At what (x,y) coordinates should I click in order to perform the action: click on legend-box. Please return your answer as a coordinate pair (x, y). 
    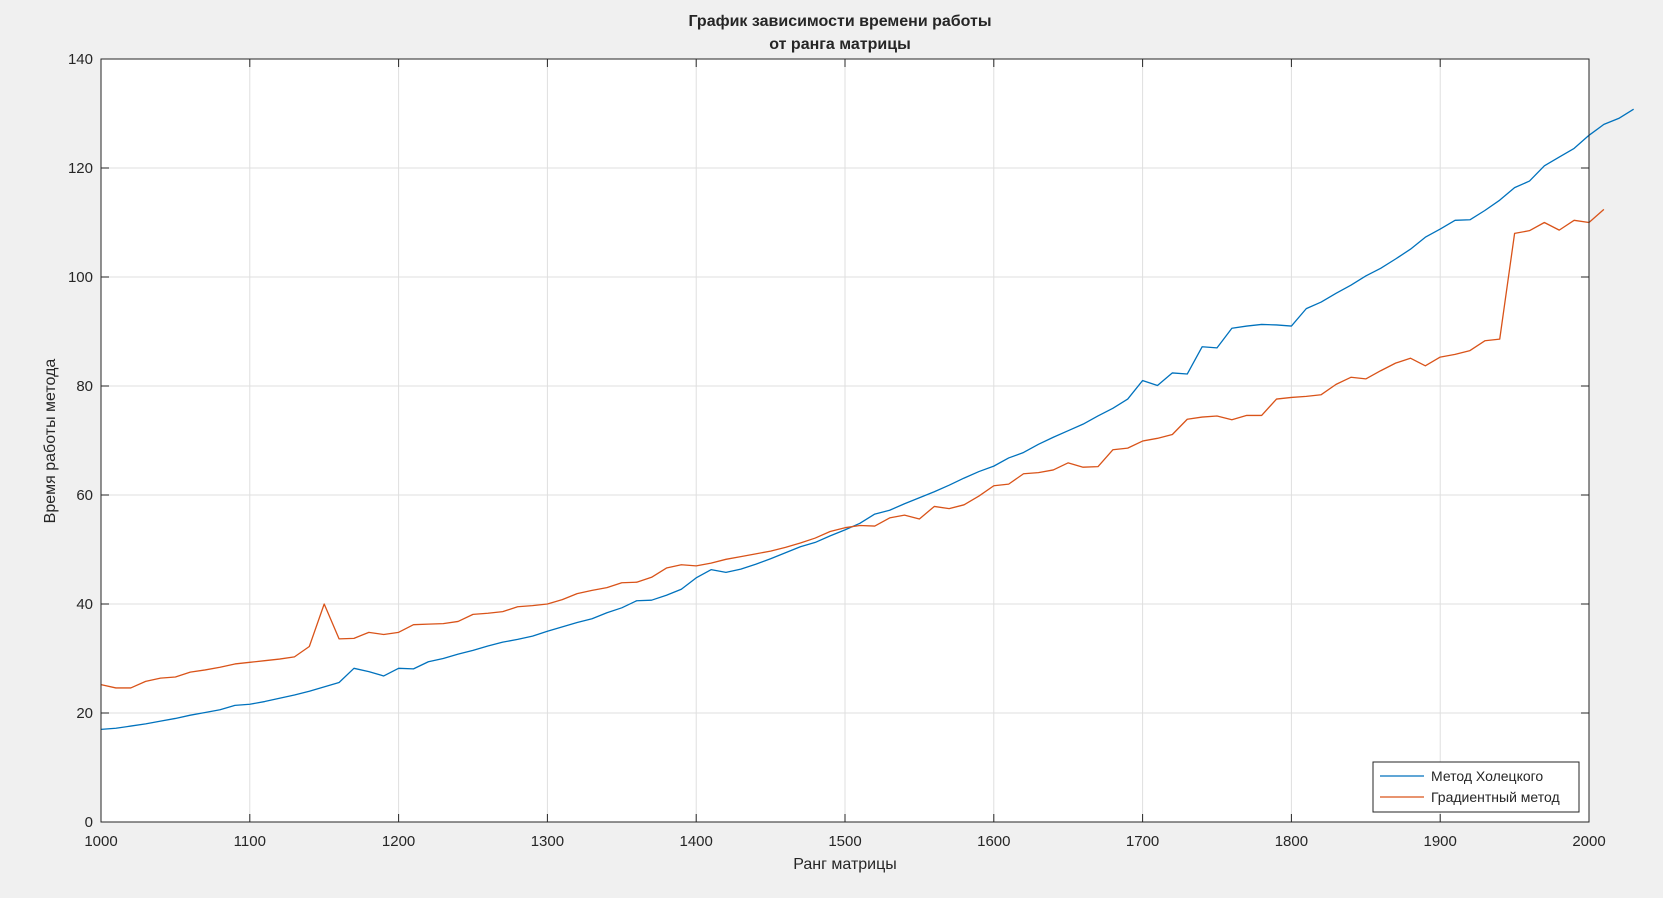
    Looking at the image, I should click on (1476, 787).